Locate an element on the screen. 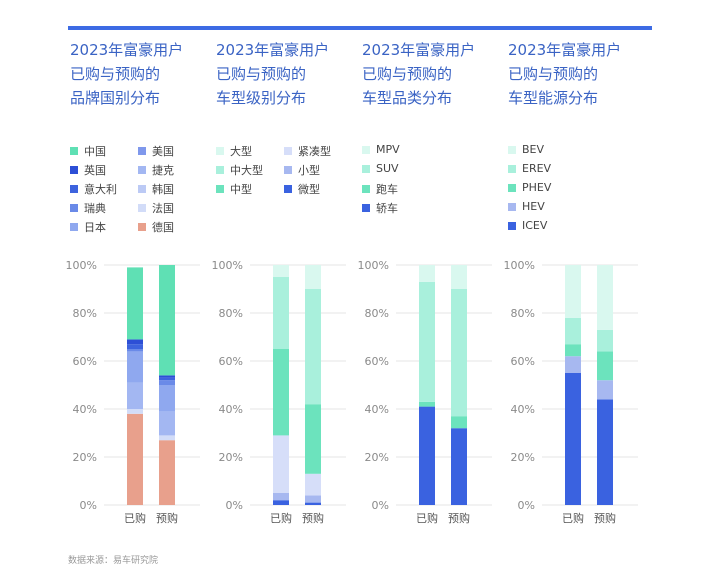 The width and height of the screenshot is (720, 578). legend-item: 英国 is located at coordinates (88, 170).